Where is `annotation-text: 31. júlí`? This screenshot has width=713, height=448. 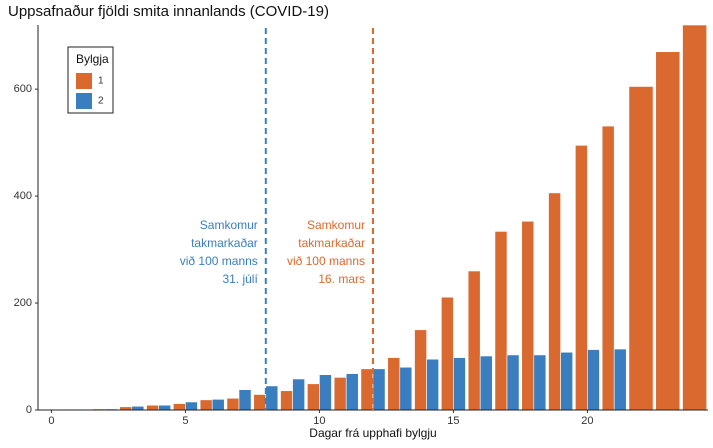 annotation-text: 31. júlí is located at coordinates (240, 279).